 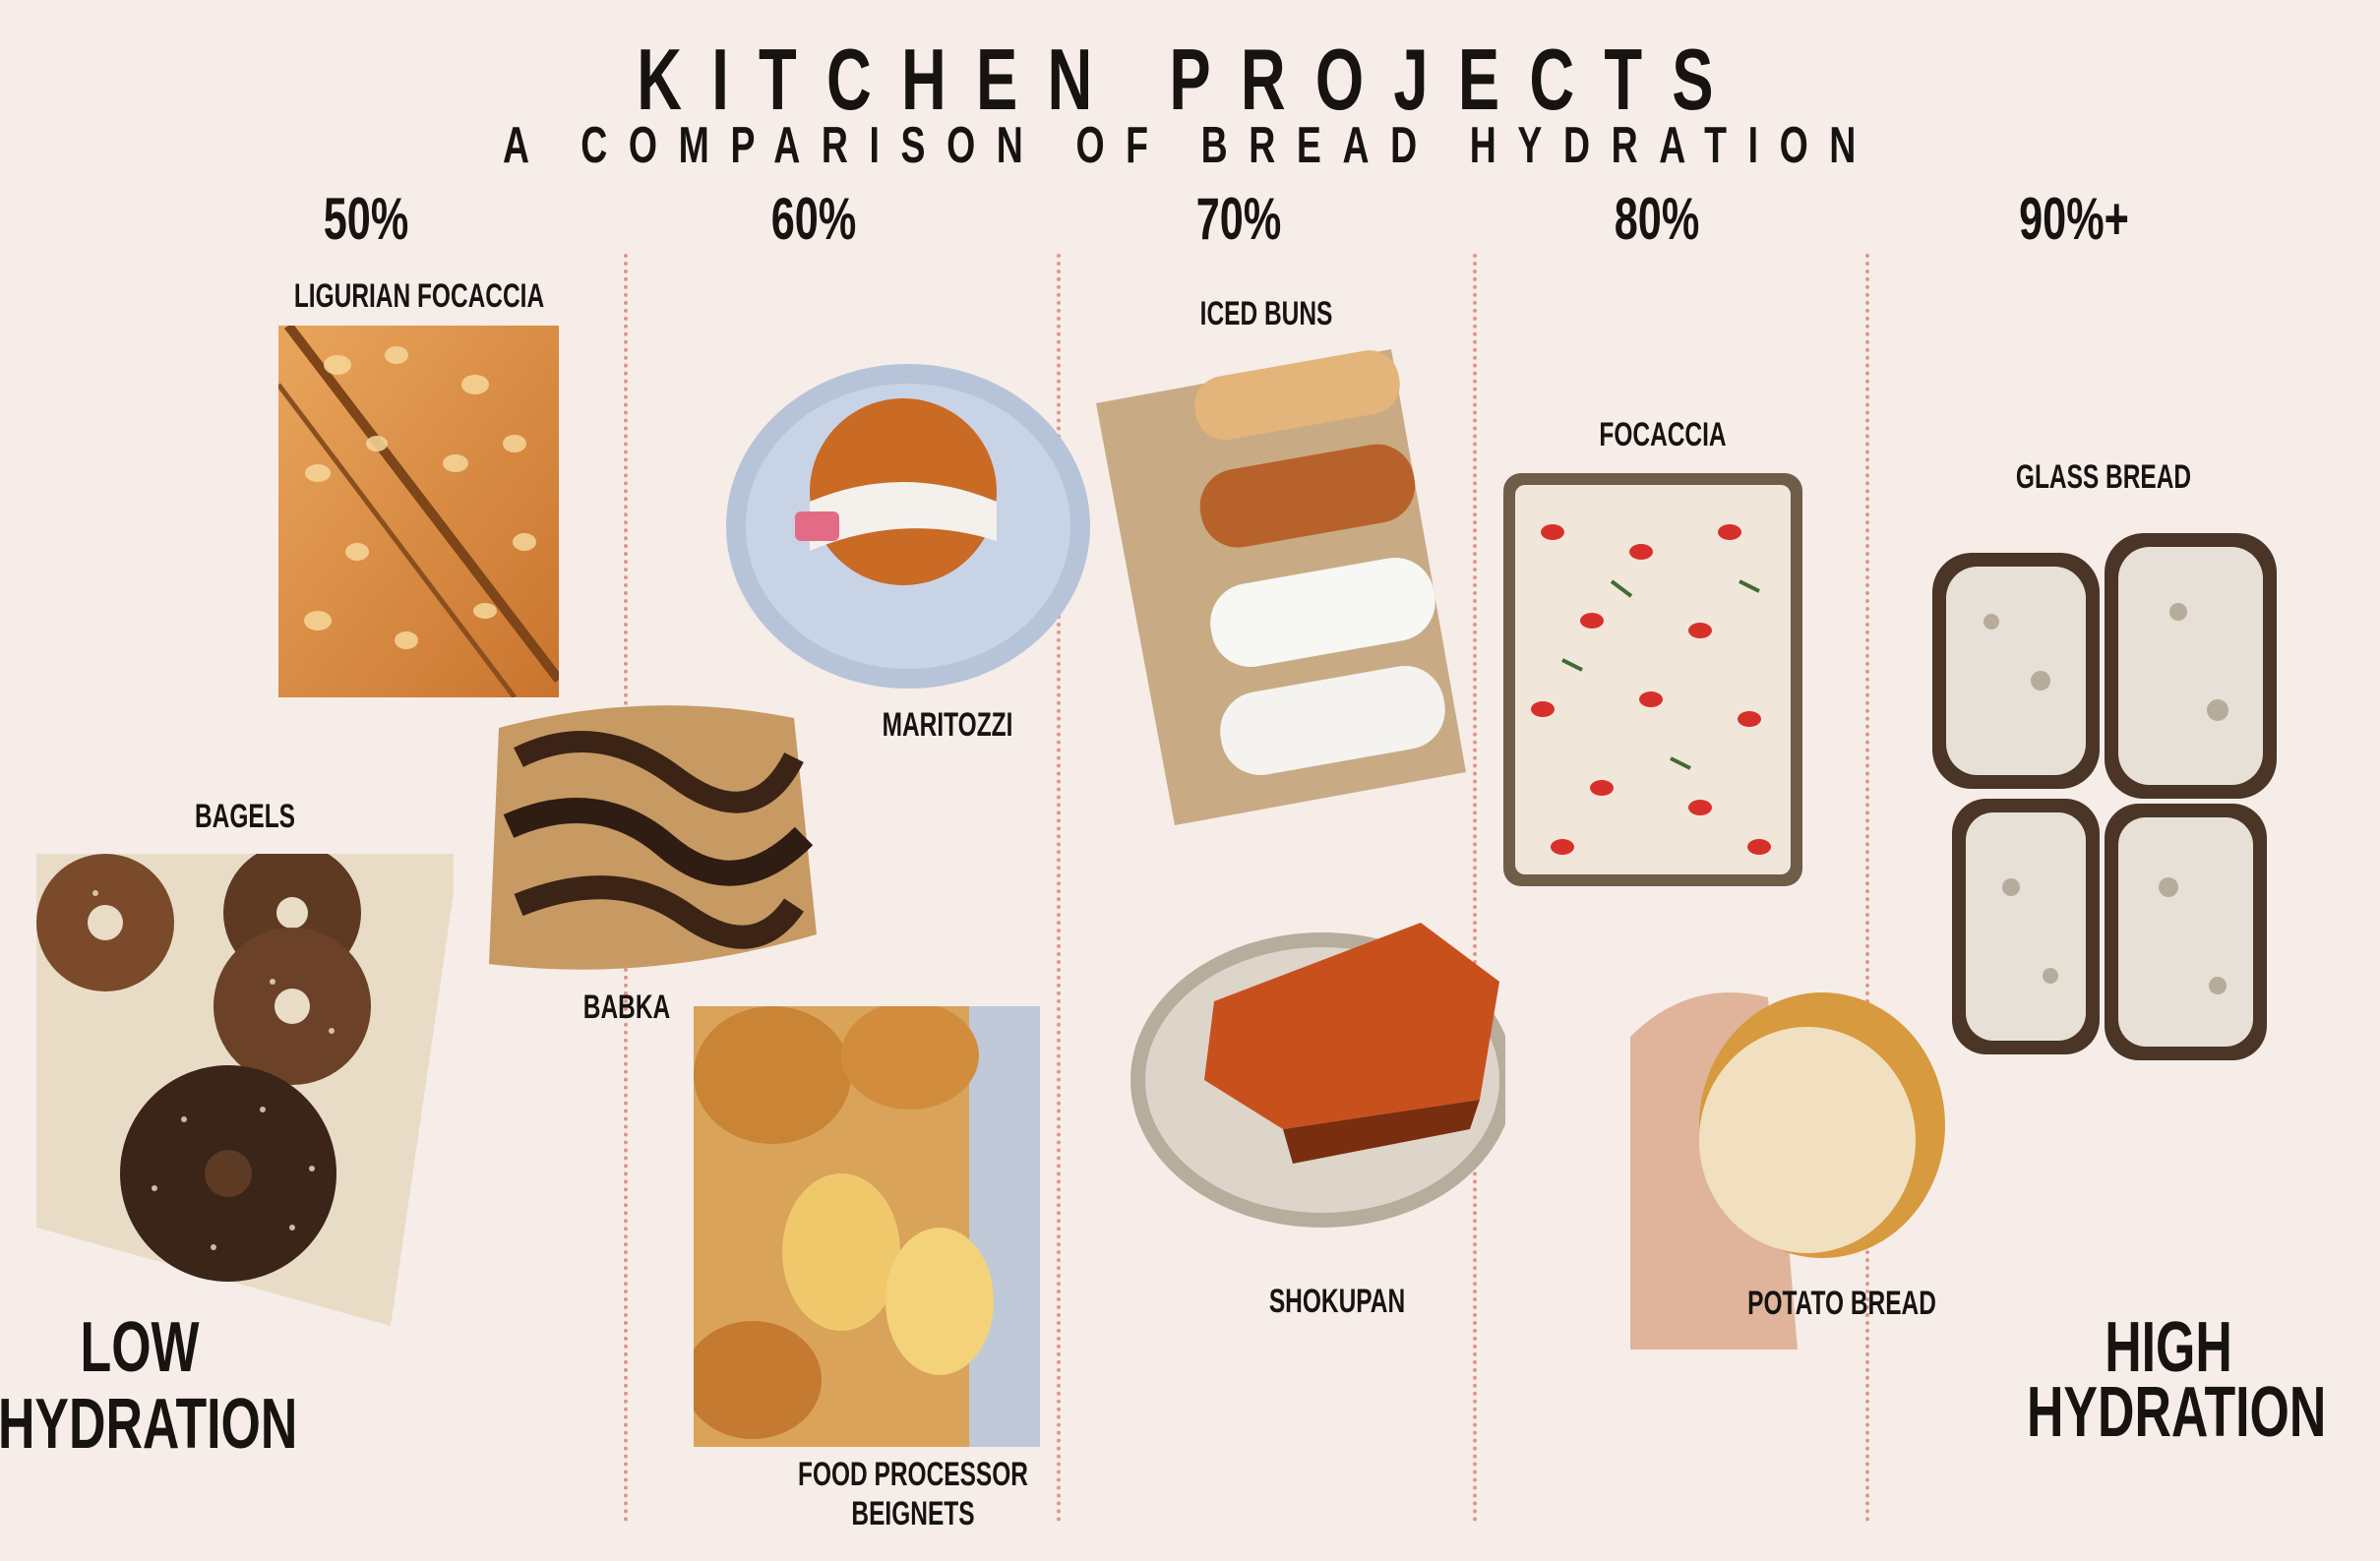 What do you see at coordinates (419, 296) in the screenshot?
I see `bread-label-ligurian-focaccia: LIGURIAN FOCACCIA` at bounding box center [419, 296].